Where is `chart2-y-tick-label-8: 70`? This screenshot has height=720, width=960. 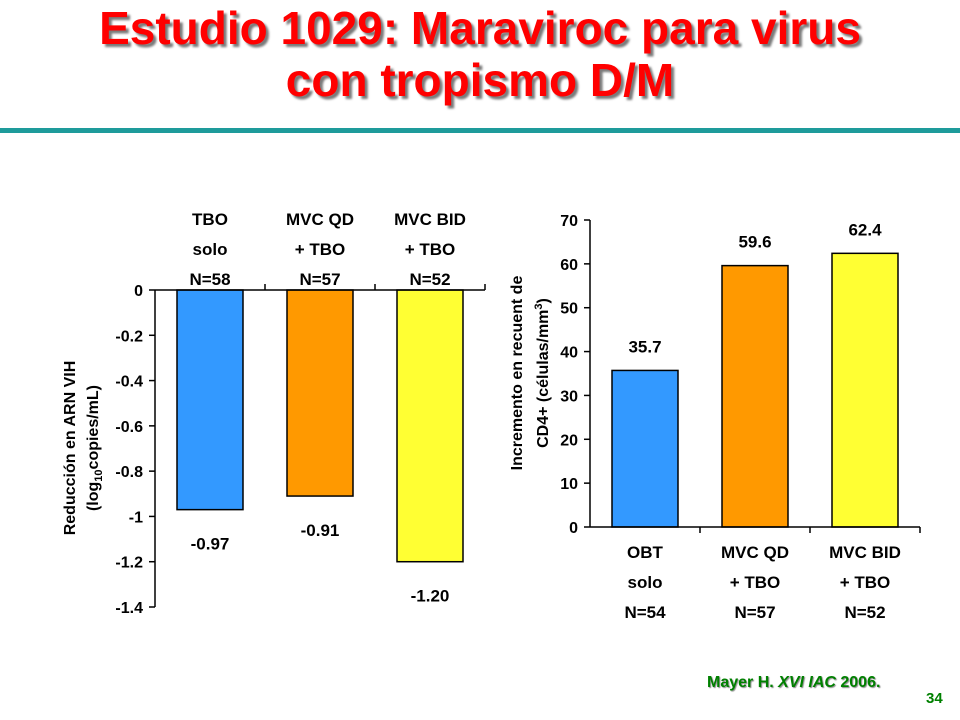 chart2-y-tick-label-8: 70 is located at coordinates (569, 221).